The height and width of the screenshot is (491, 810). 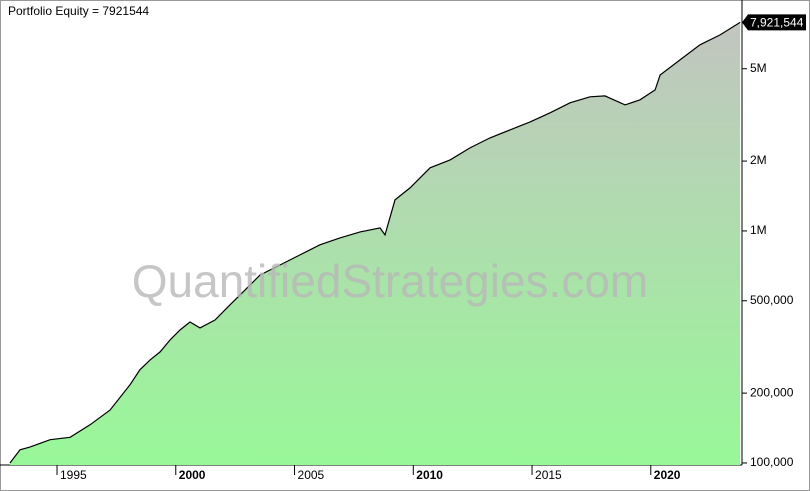 I want to click on x-tick-label: 2000, so click(x=192, y=475).